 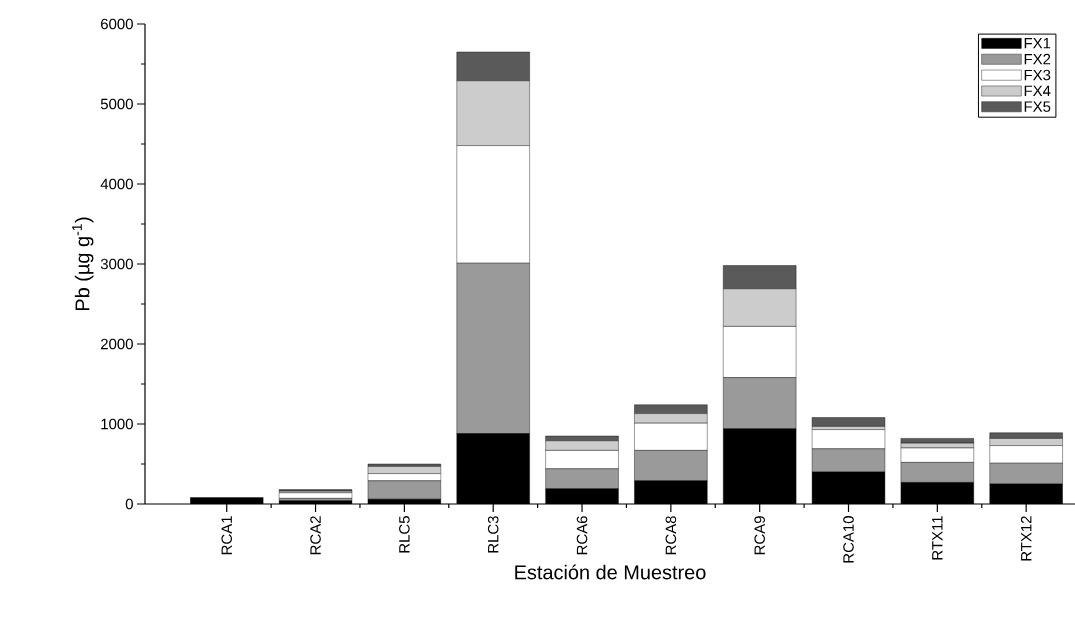 I want to click on y-tick-label: 1000, so click(x=117, y=424).